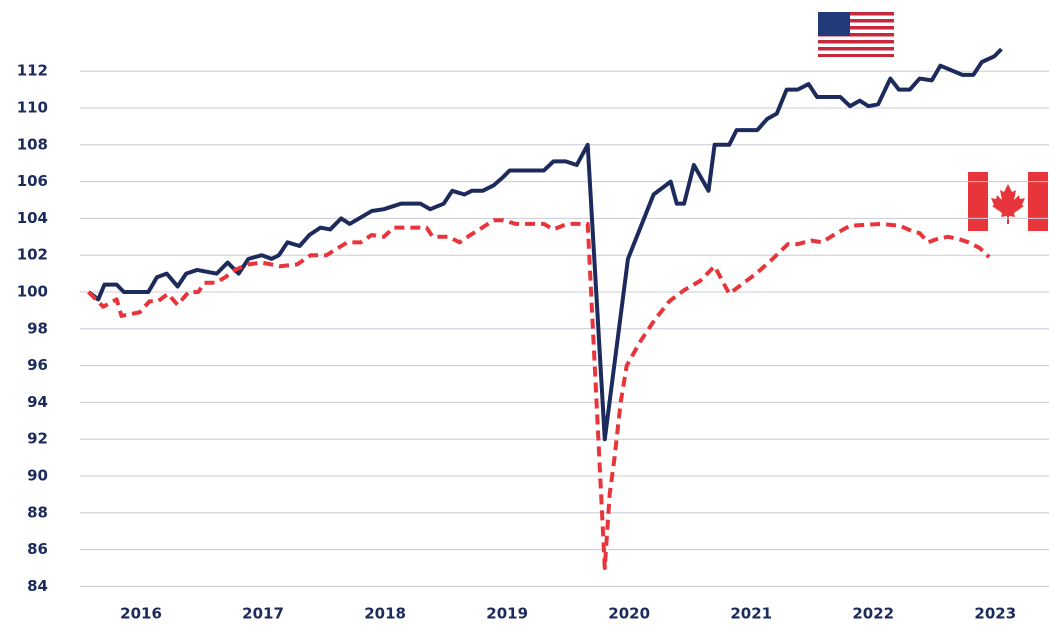  Describe the element at coordinates (751, 614) in the screenshot. I see `x-tick-label: 2021` at that location.